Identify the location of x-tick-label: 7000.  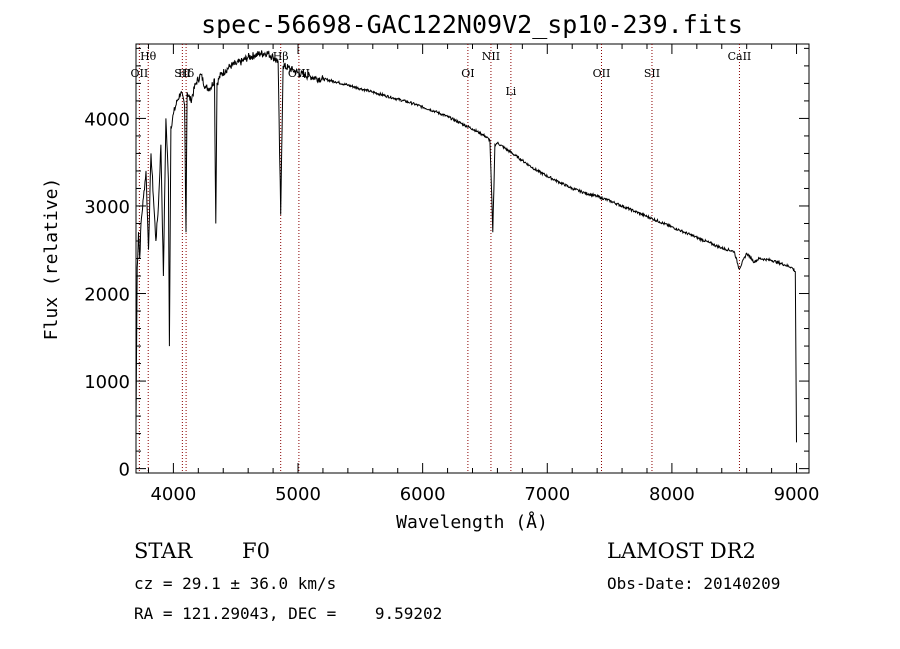
(547, 494).